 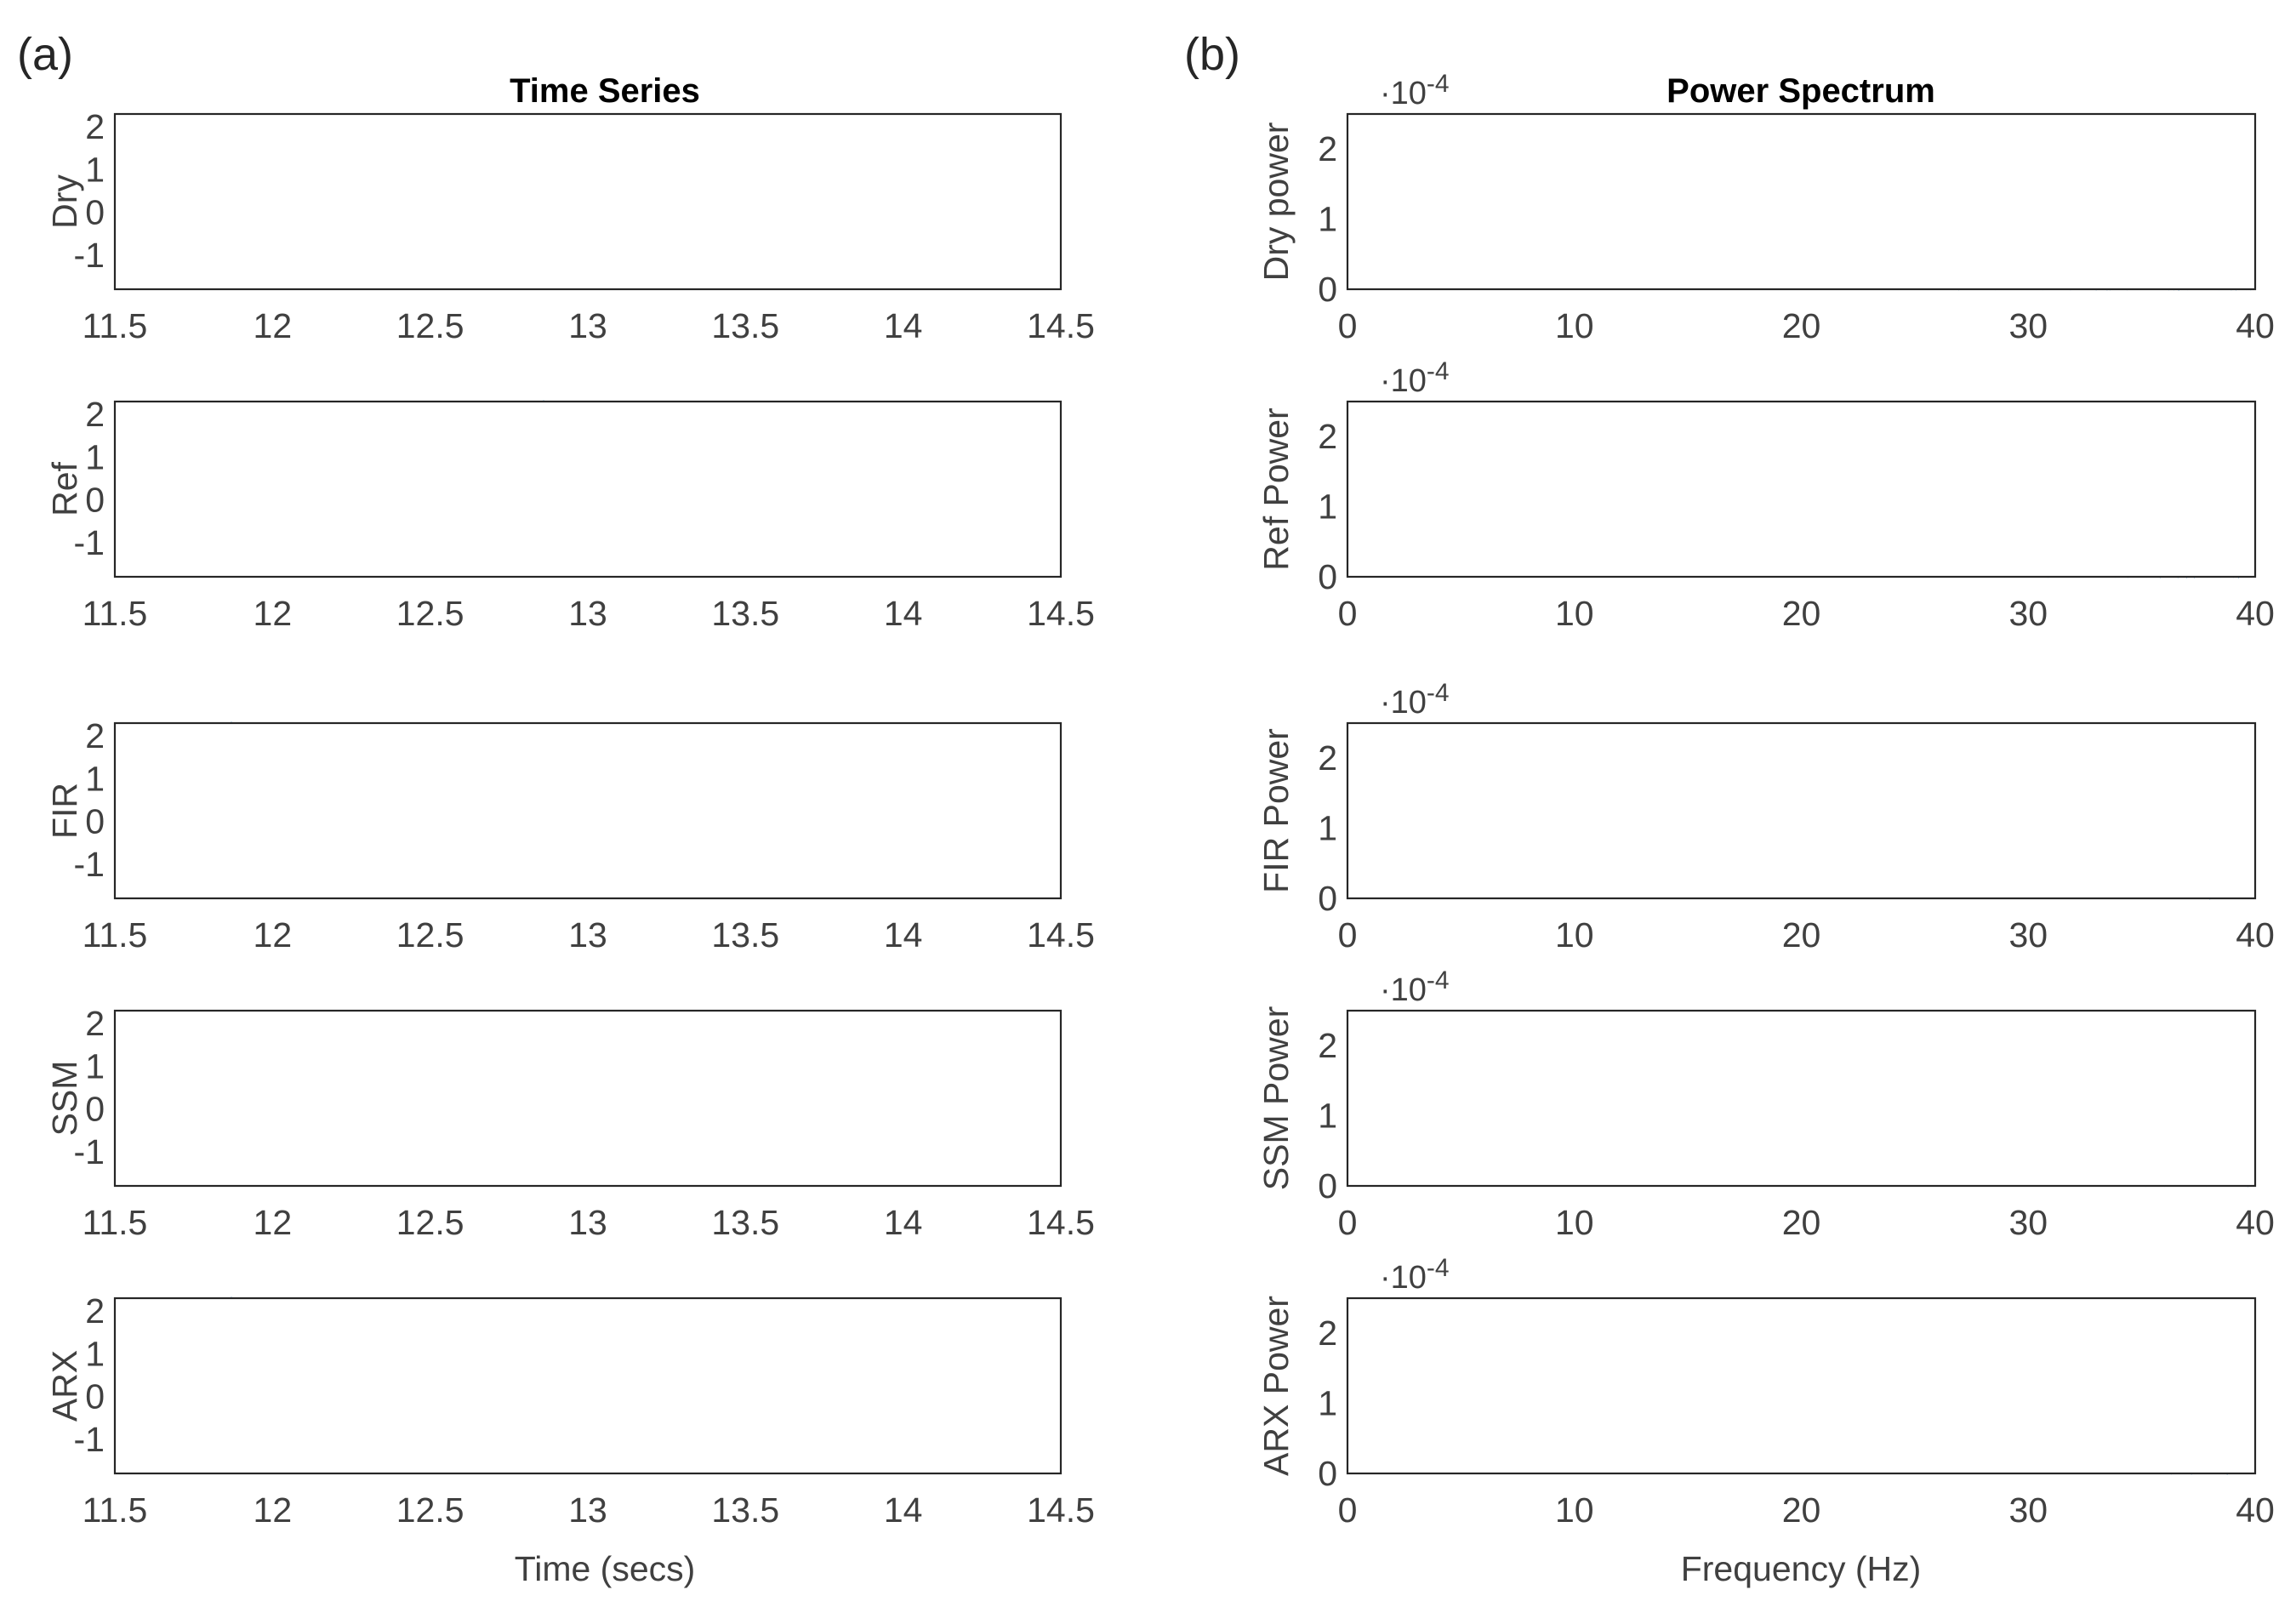 I want to click on ts-ref-xtick-label: 12.5, so click(x=430, y=613).